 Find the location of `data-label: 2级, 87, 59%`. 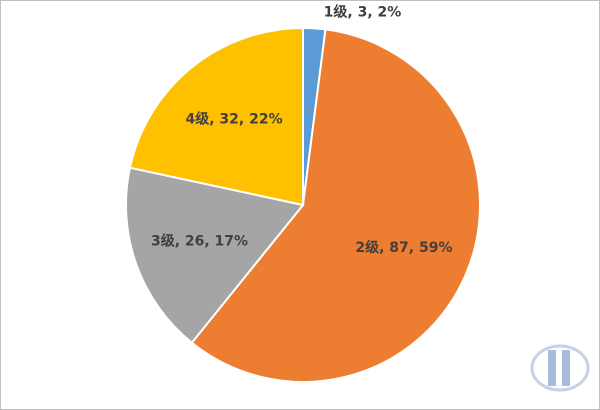

data-label: 2级, 87, 59% is located at coordinates (403, 247).